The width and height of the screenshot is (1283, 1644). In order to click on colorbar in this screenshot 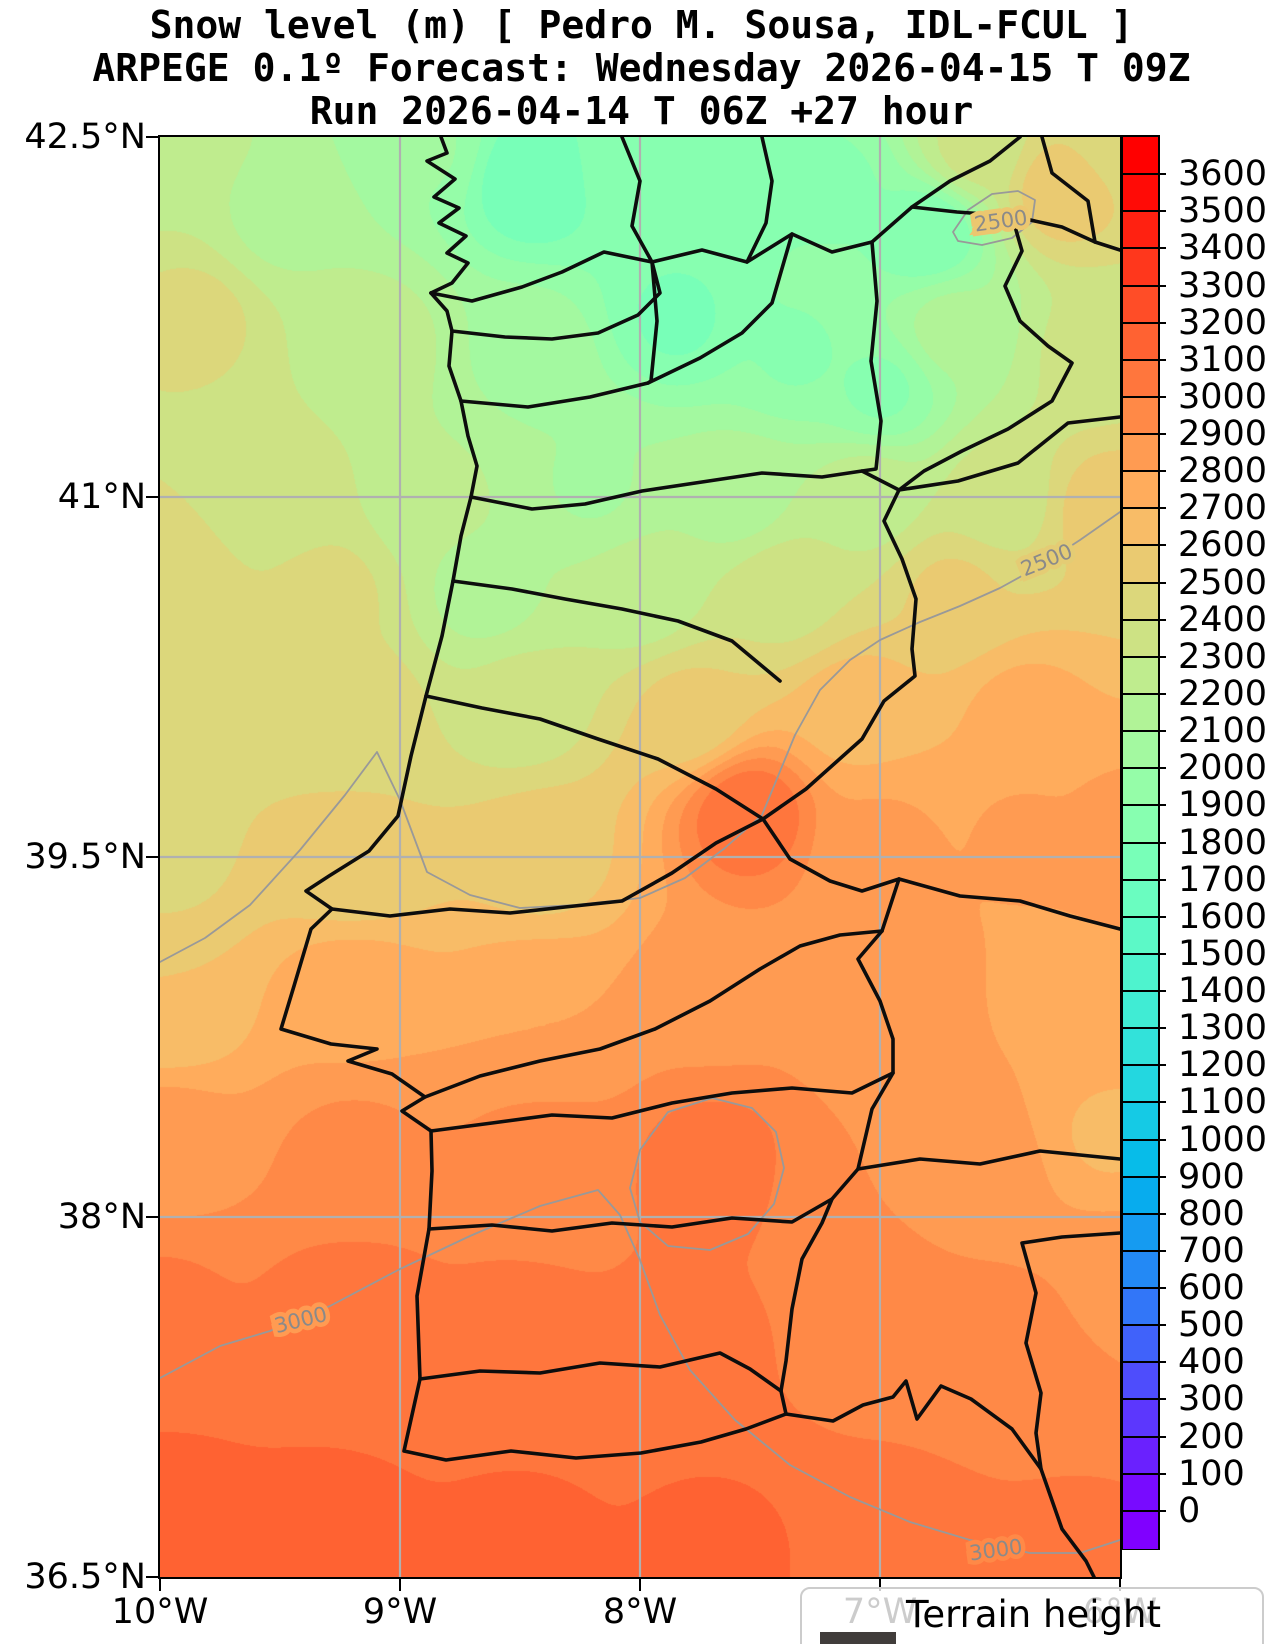, I will do `click(1143, 842)`.